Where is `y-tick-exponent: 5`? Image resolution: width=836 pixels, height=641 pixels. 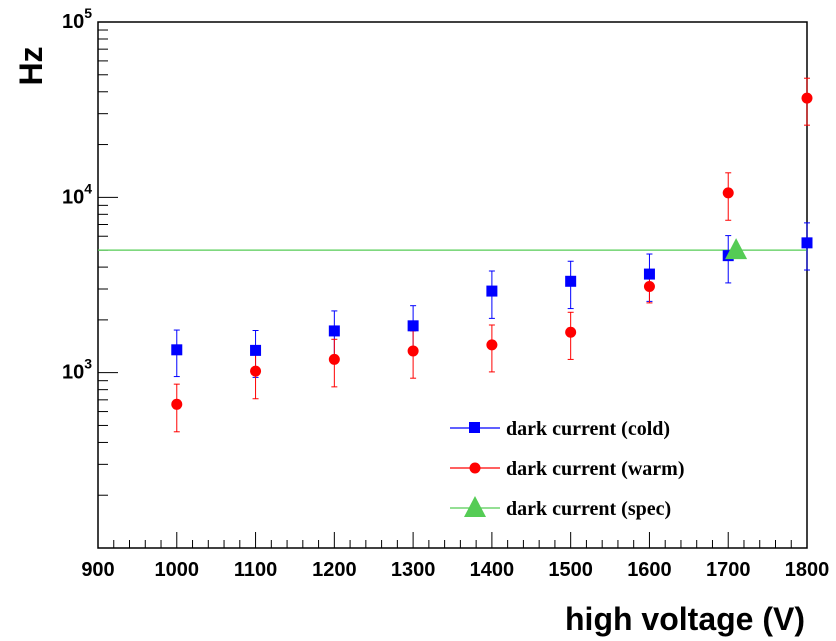
y-tick-exponent: 5 is located at coordinates (88, 13).